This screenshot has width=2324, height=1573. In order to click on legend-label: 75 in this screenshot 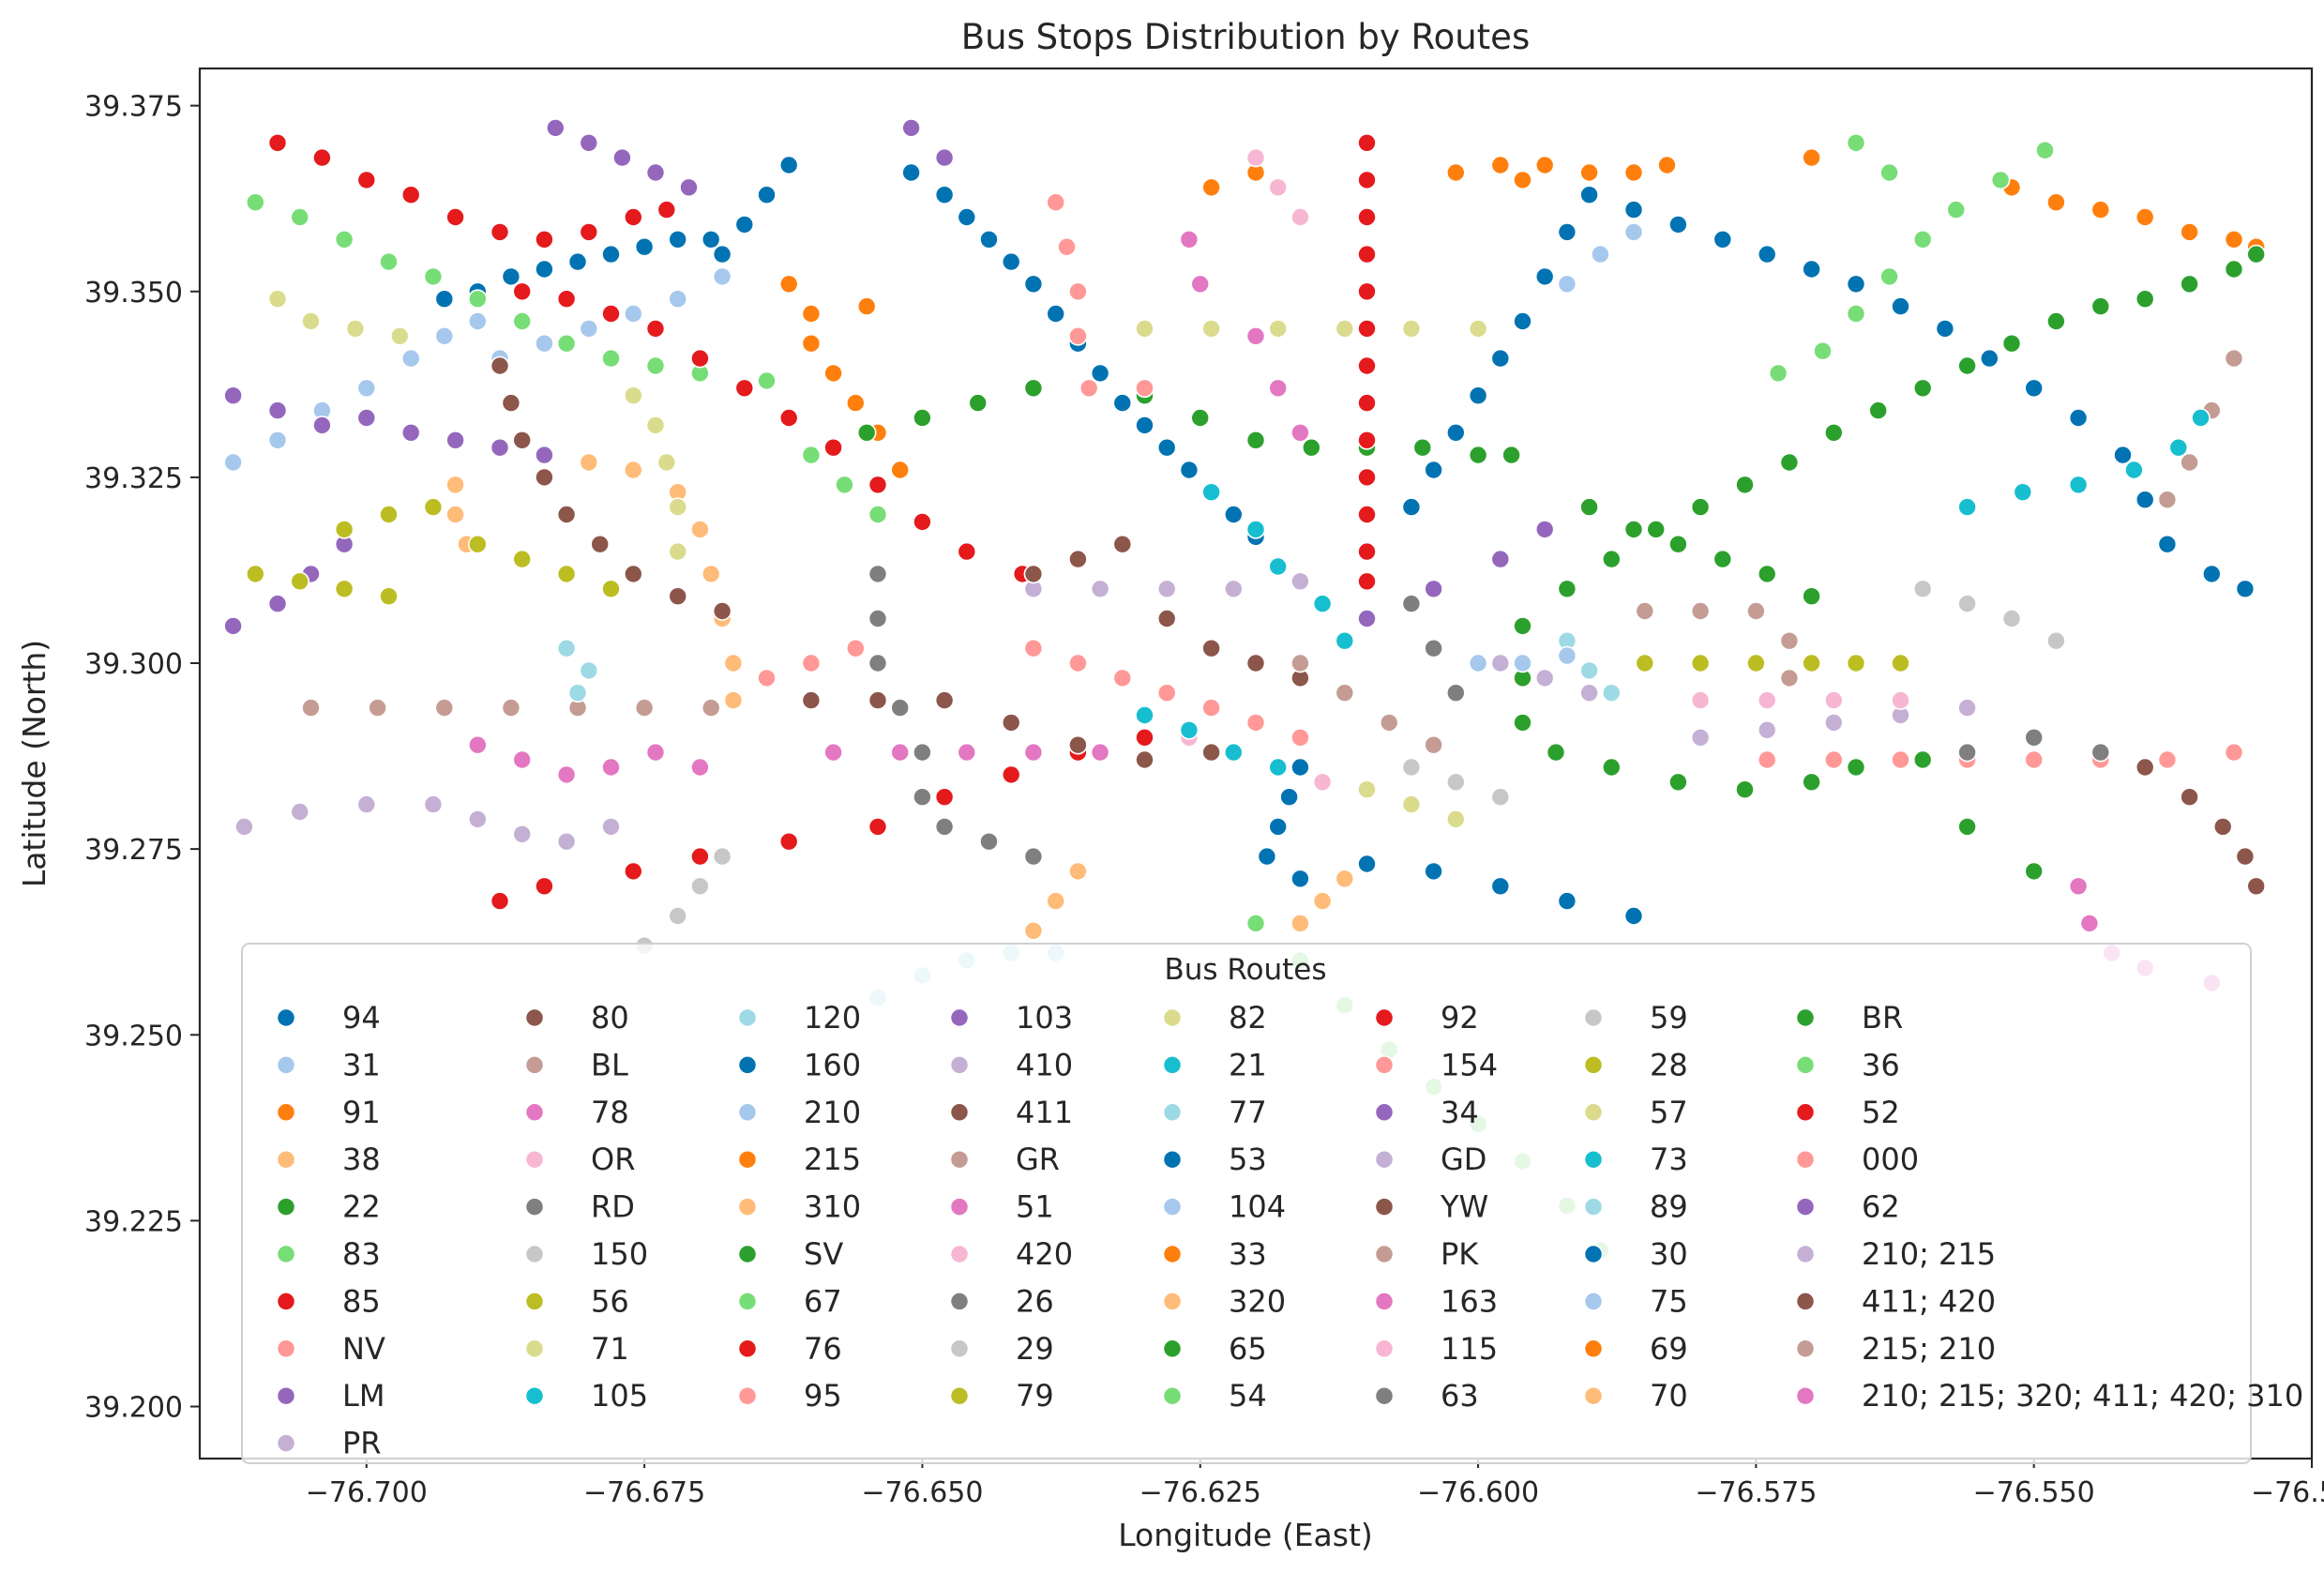, I will do `click(1669, 1301)`.